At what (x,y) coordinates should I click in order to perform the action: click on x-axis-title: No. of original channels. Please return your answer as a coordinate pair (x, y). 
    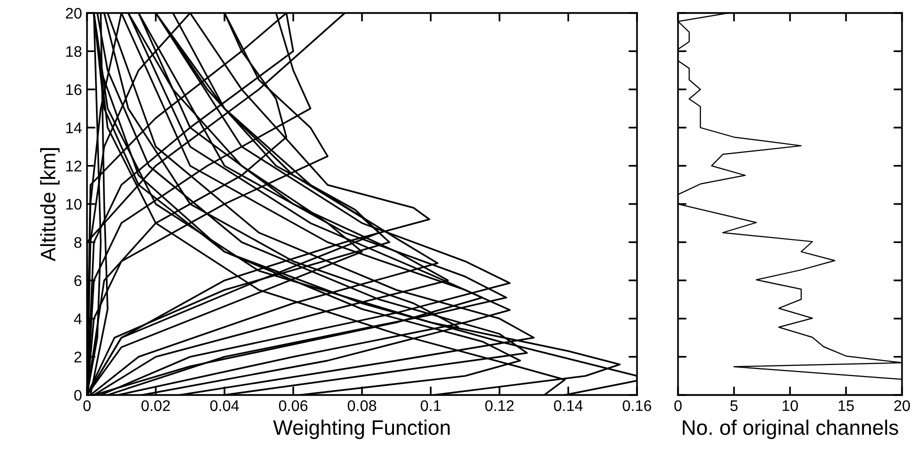
    Looking at the image, I should click on (790, 430).